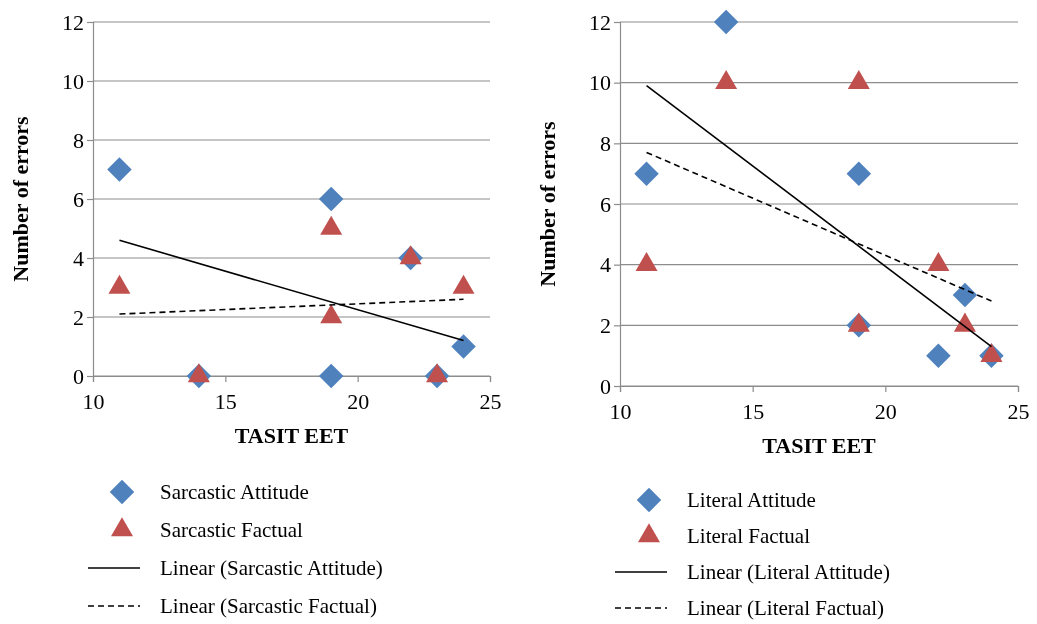  What do you see at coordinates (234, 492) in the screenshot?
I see `legend-label: Sarcastic Attitude` at bounding box center [234, 492].